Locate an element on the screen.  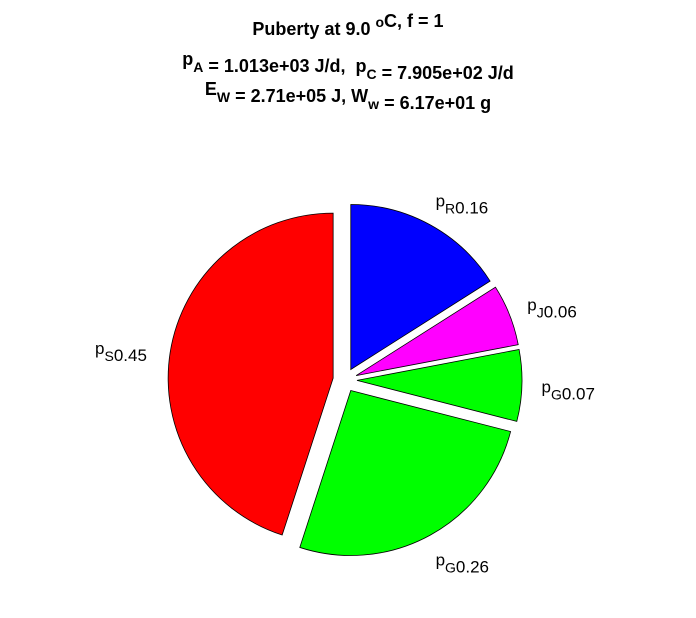
slice-label: pG0.07 is located at coordinates (567, 390).